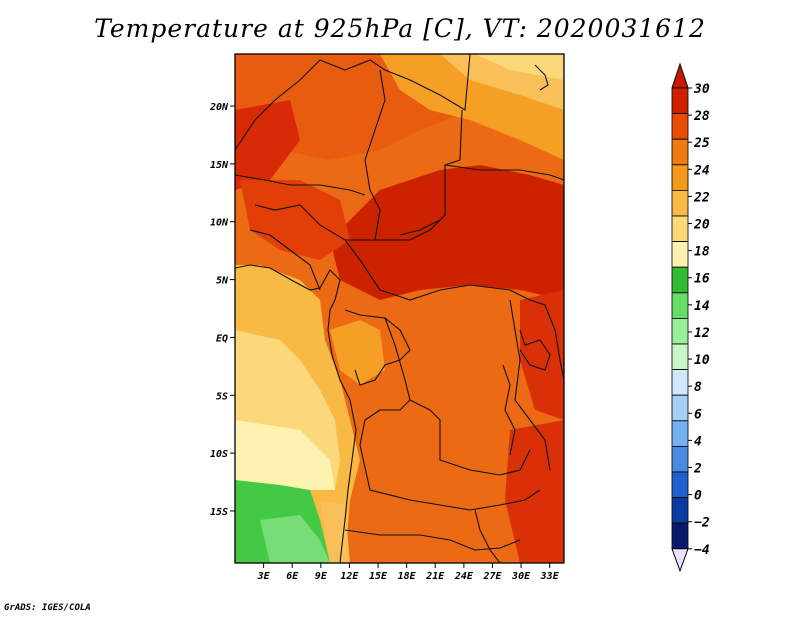  What do you see at coordinates (435, 576) in the screenshot?
I see `lon-tick-label: 21E` at bounding box center [435, 576].